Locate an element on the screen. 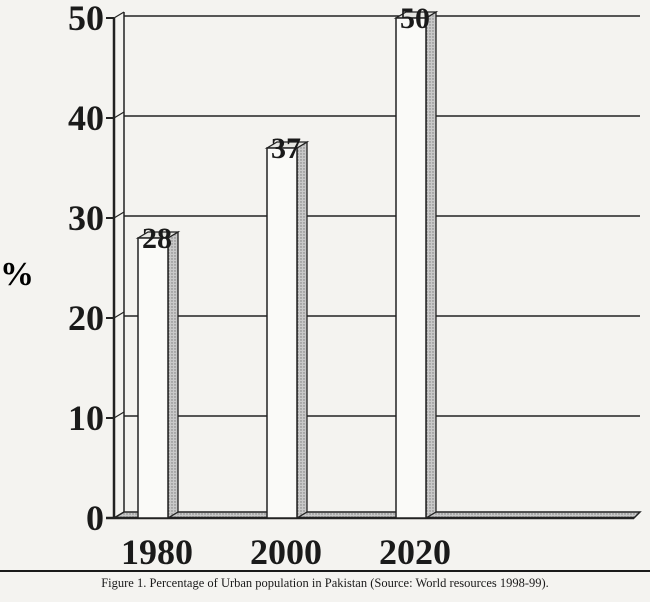 Image resolution: width=650 pixels, height=602 pixels. data-label: 50 is located at coordinates (415, 18).